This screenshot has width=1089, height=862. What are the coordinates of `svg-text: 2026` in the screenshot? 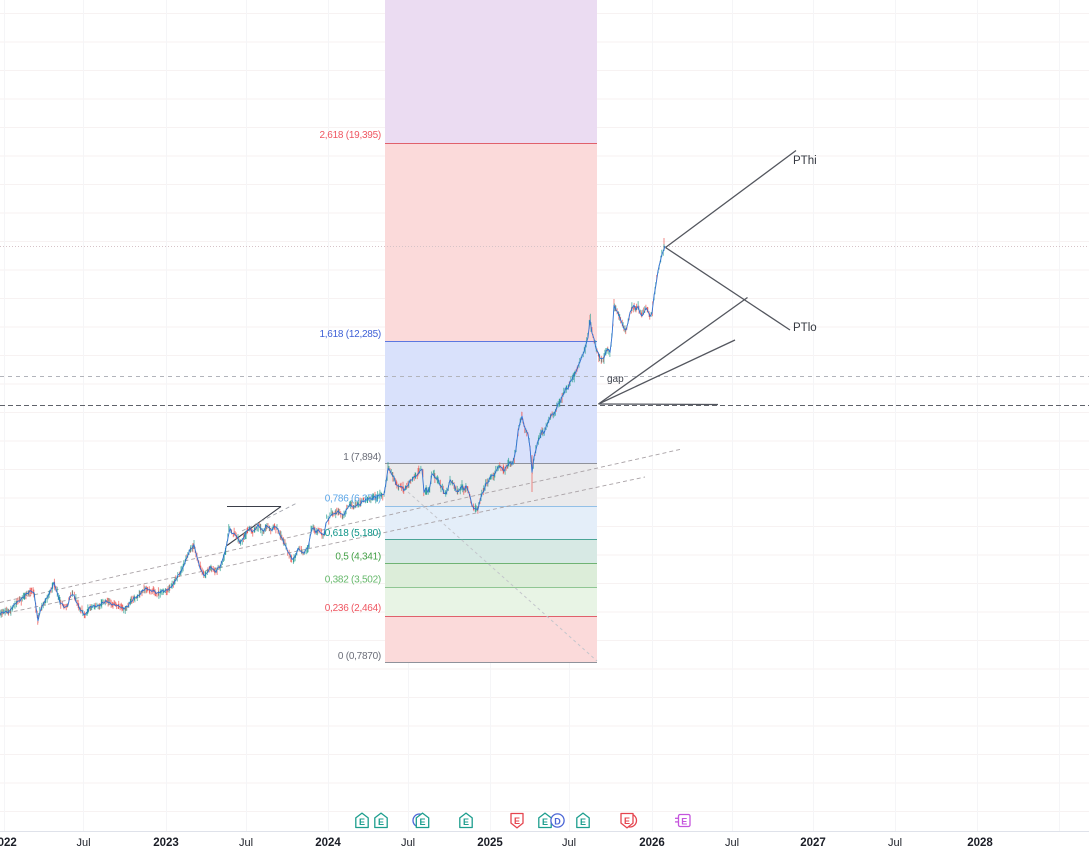 It's located at (652, 843).